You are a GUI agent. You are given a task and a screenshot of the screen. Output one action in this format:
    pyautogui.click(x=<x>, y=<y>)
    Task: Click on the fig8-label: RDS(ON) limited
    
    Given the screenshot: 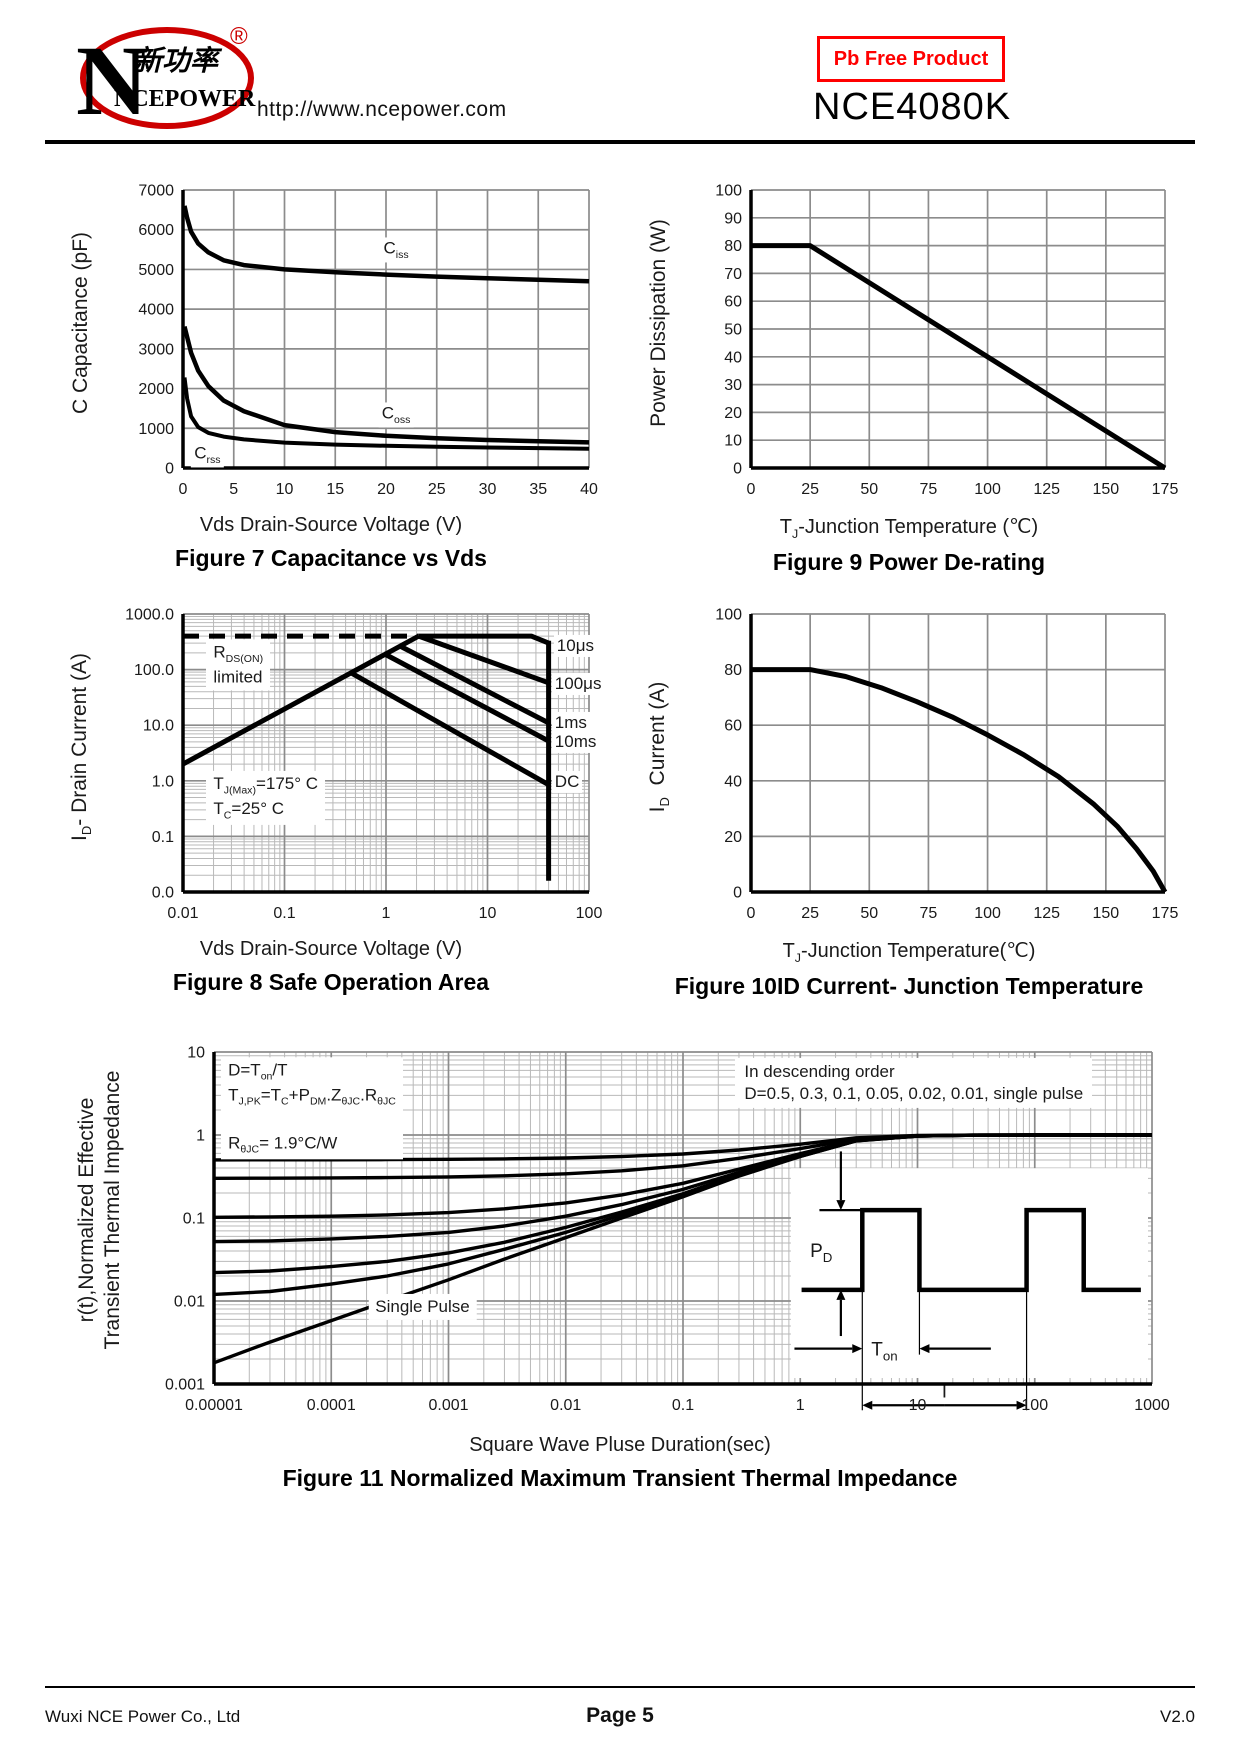 What is the action you would take?
    pyautogui.click(x=238, y=665)
    